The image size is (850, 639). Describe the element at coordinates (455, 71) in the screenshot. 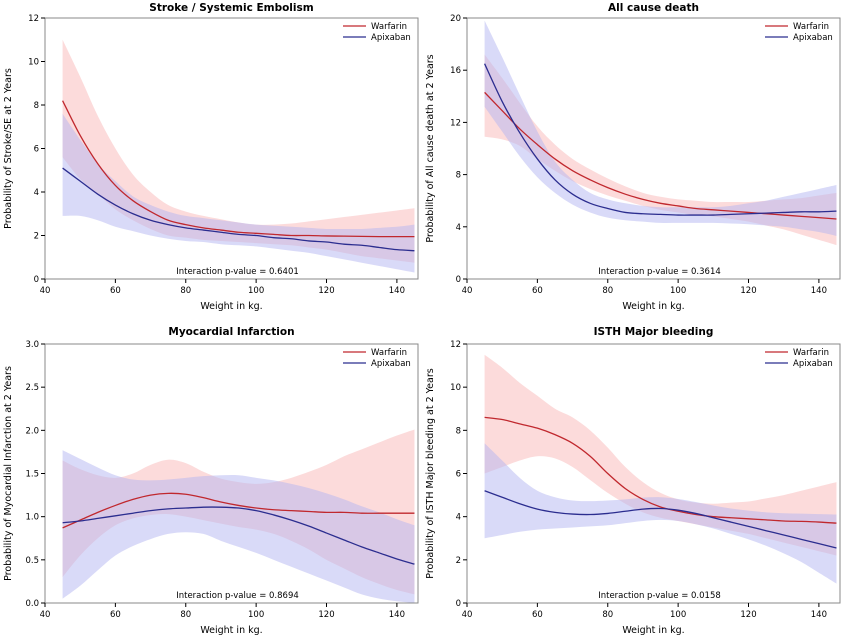

I see `y-tick-label: 16` at that location.